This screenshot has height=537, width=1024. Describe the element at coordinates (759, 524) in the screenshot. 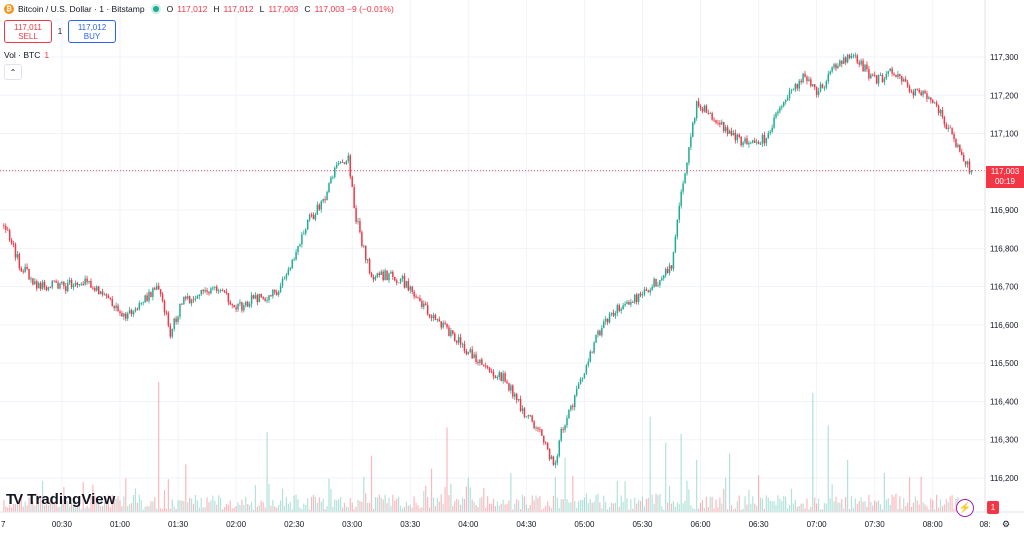

I see `x-tick-label: 06:30` at that location.